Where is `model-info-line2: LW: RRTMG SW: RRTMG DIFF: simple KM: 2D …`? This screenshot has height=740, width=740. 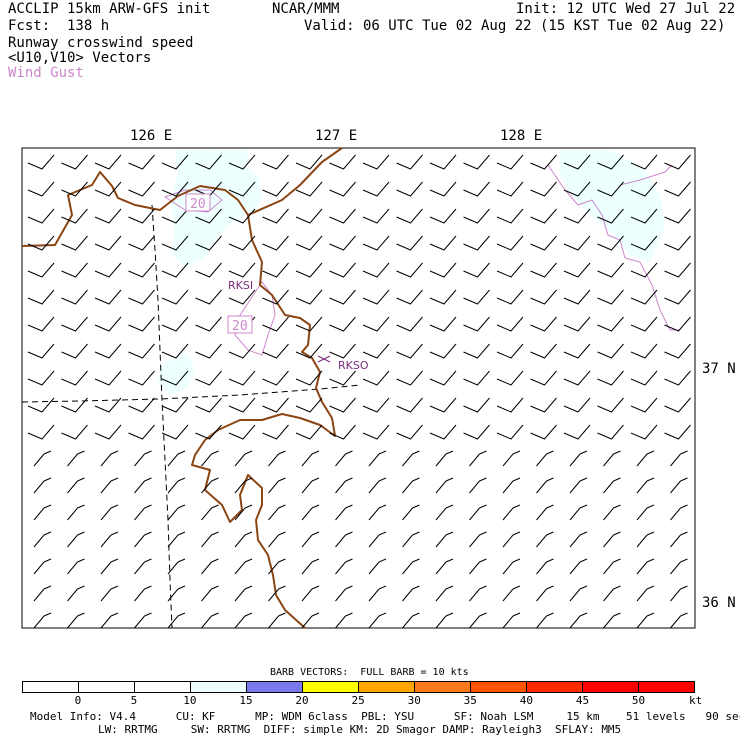 model-info-line2: LW: RRTMG SW: RRTMG DIFF: simple KM: 2D … is located at coordinates (360, 729).